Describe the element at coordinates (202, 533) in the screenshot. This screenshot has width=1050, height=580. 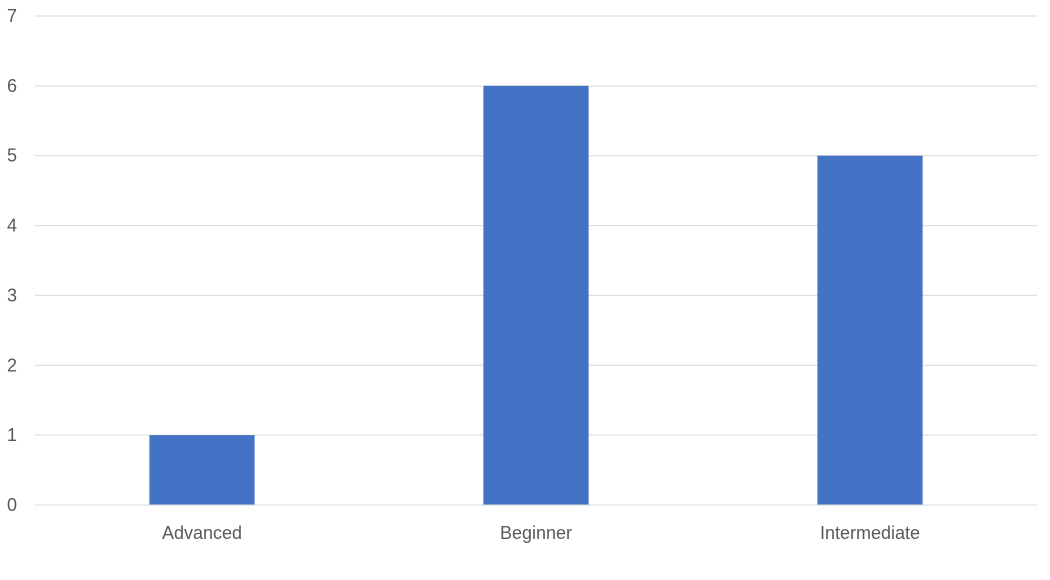
I see `x-tick-label-advanced: Advanced` at that location.